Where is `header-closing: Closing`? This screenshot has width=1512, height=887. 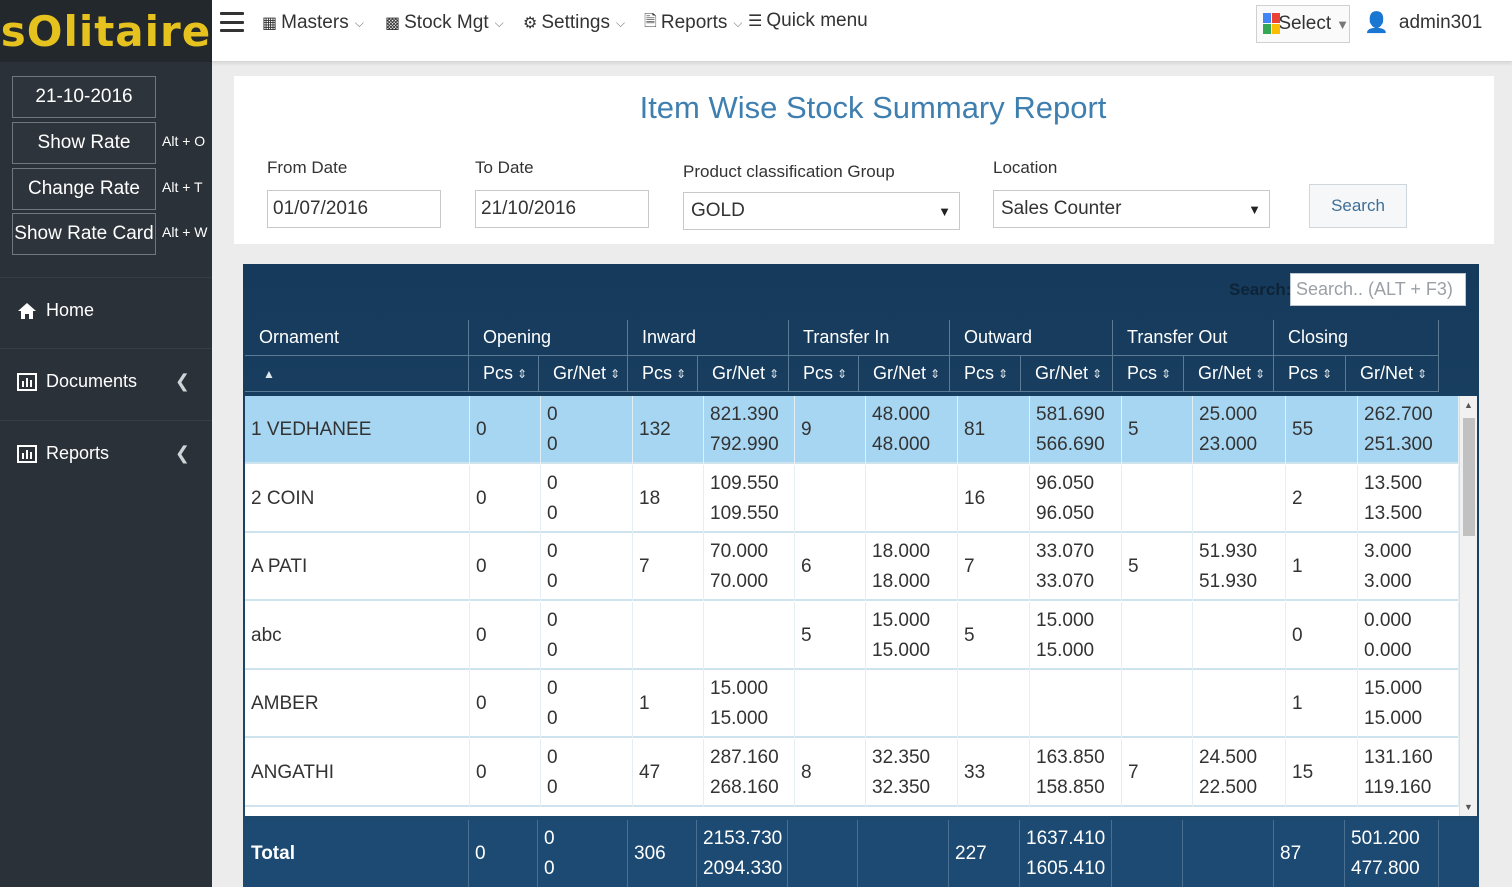 header-closing: Closing is located at coordinates (1356, 338).